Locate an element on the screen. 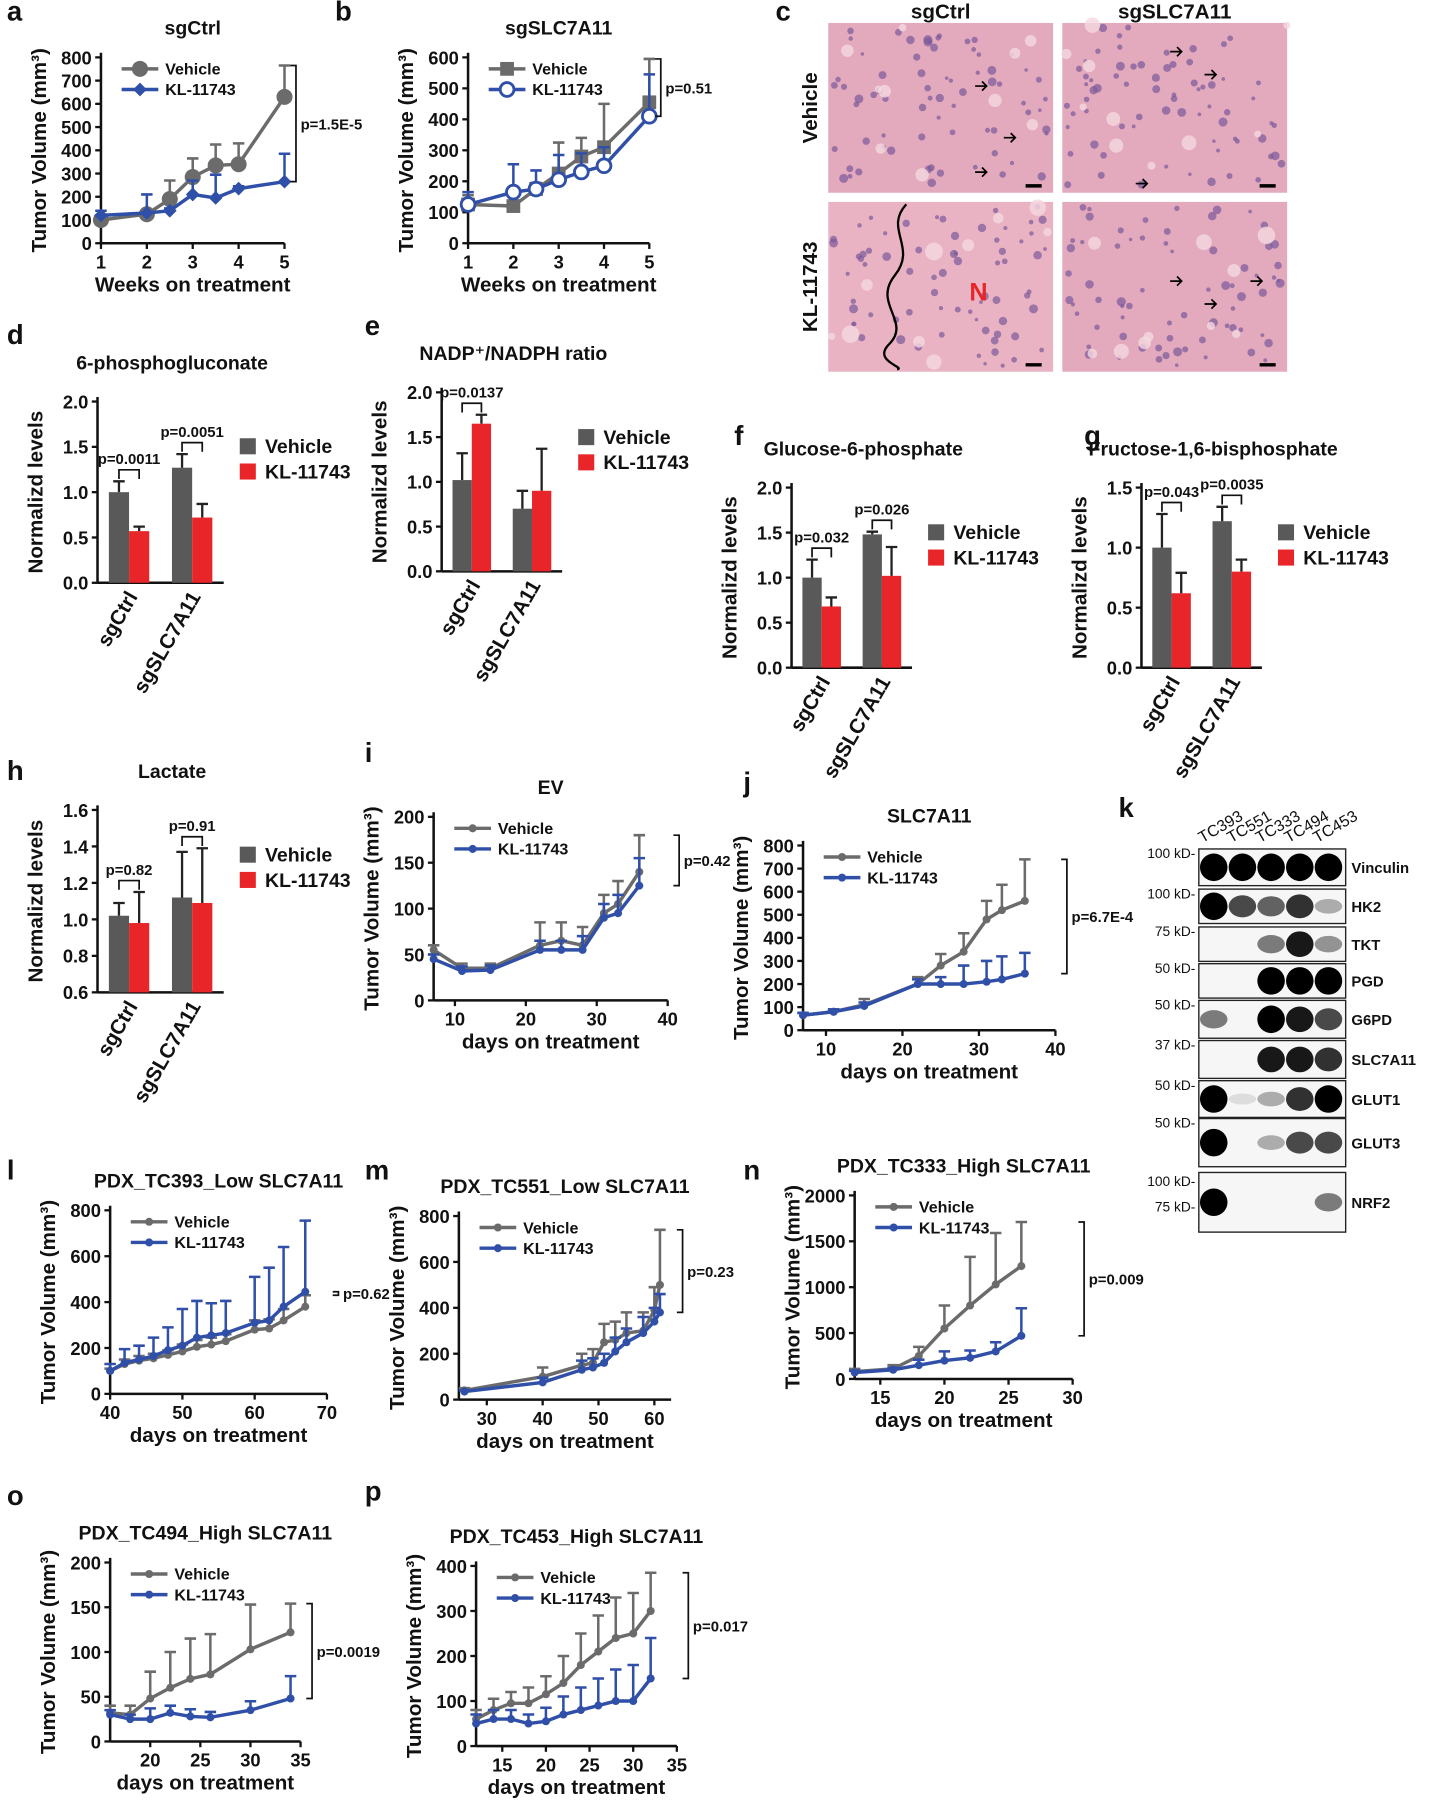 Image resolution: width=1434 pixels, height=1805 pixels. legend-label: Vehicle is located at coordinates (567, 1578).